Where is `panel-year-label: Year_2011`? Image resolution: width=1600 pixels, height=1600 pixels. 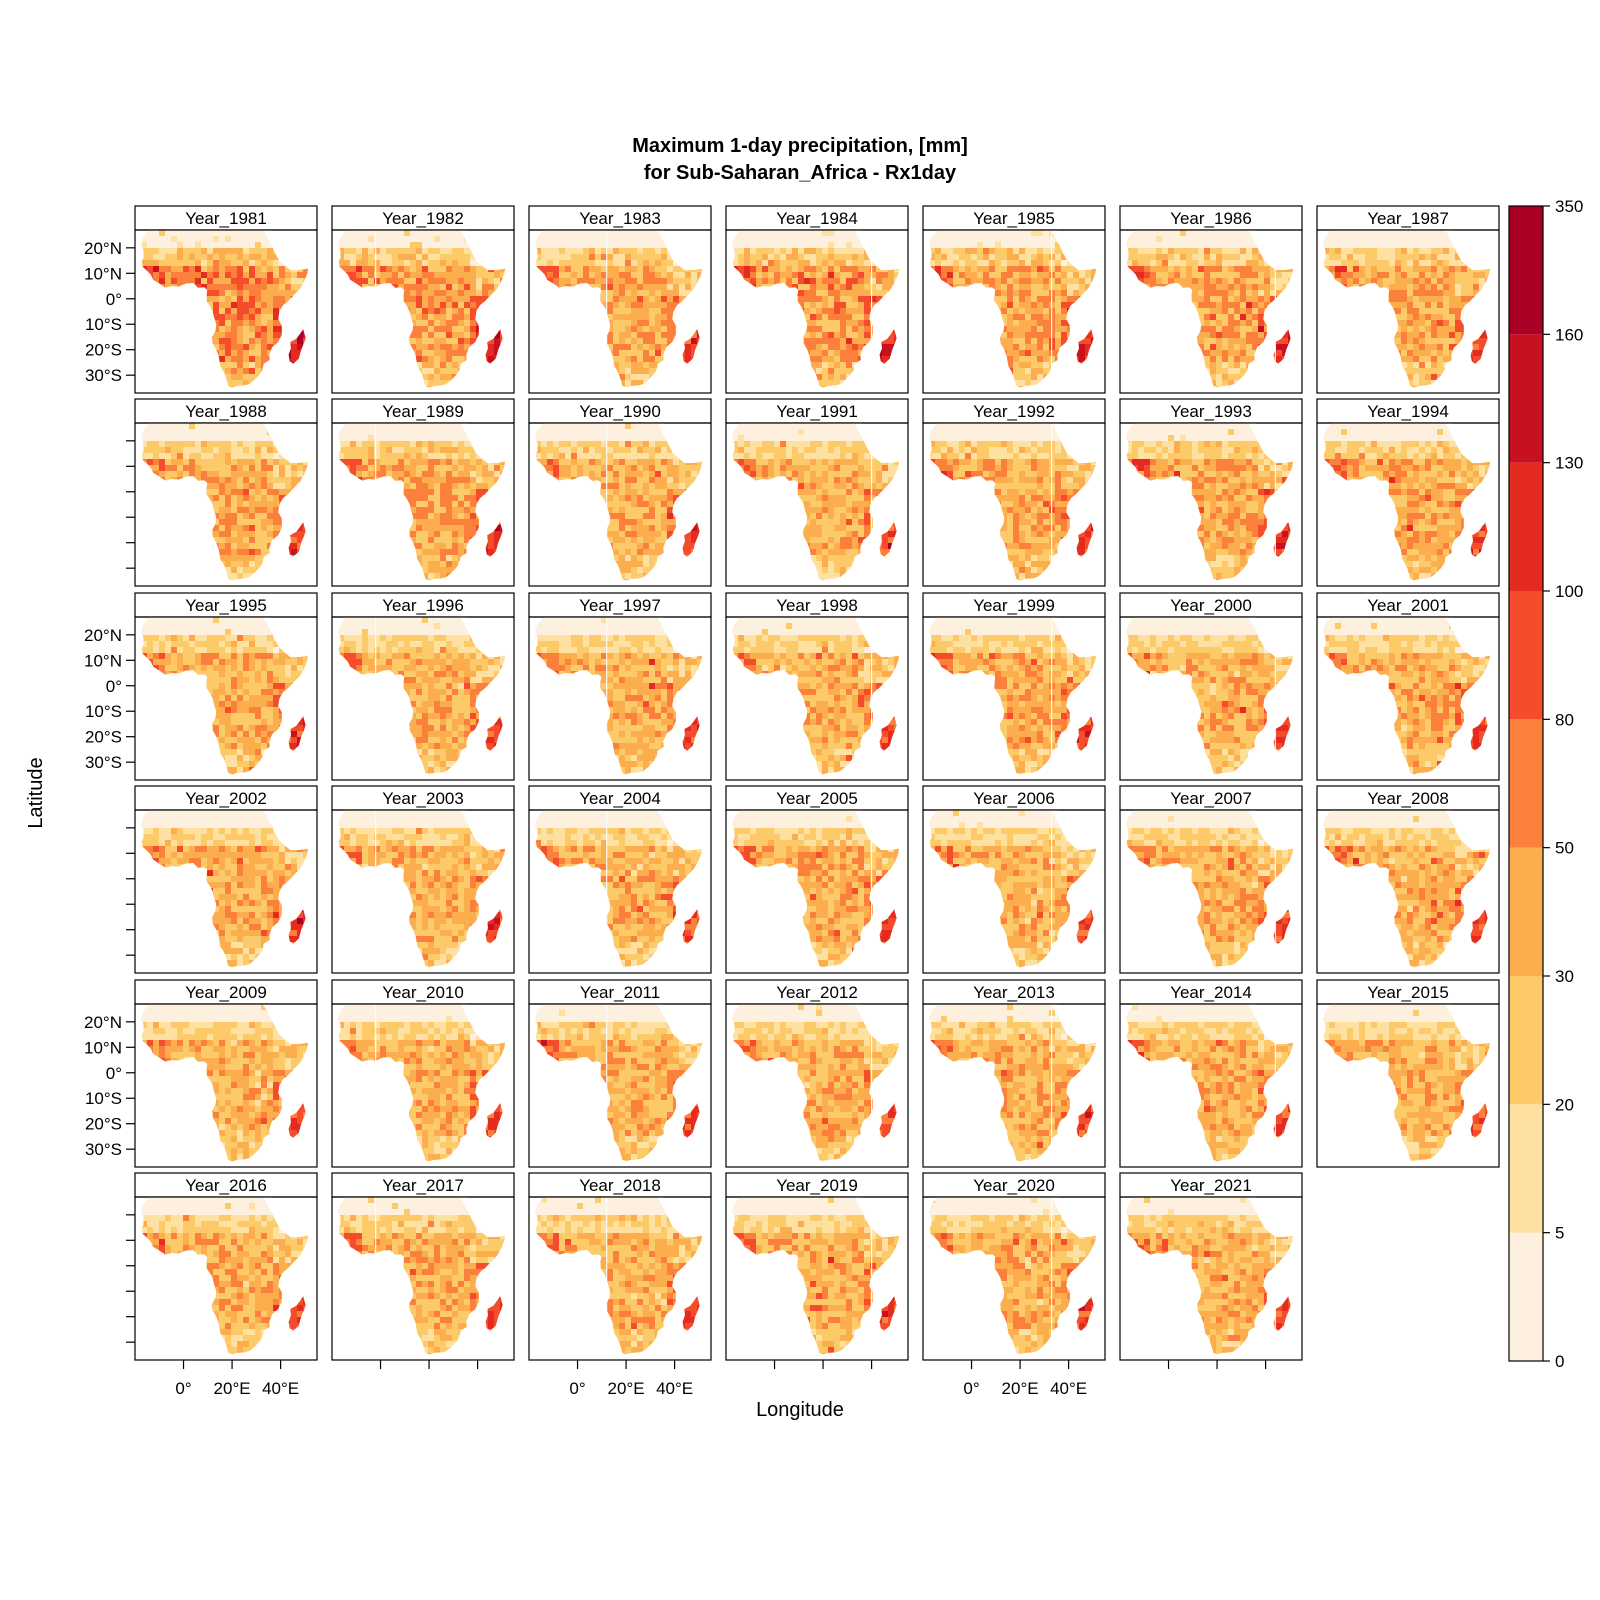 panel-year-label: Year_2011 is located at coordinates (620, 992).